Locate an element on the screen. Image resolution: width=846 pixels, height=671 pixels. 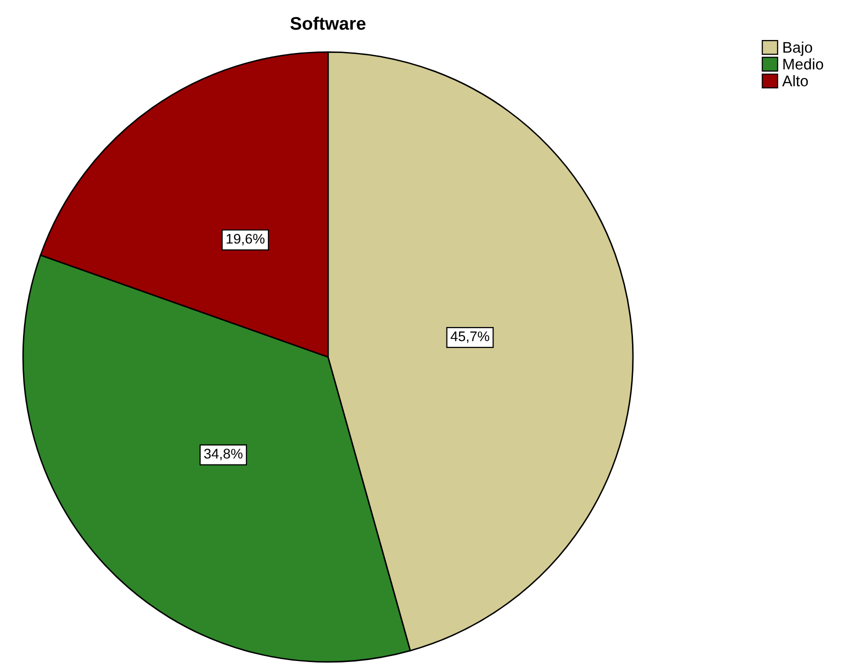
legend-label: Alto is located at coordinates (795, 80).